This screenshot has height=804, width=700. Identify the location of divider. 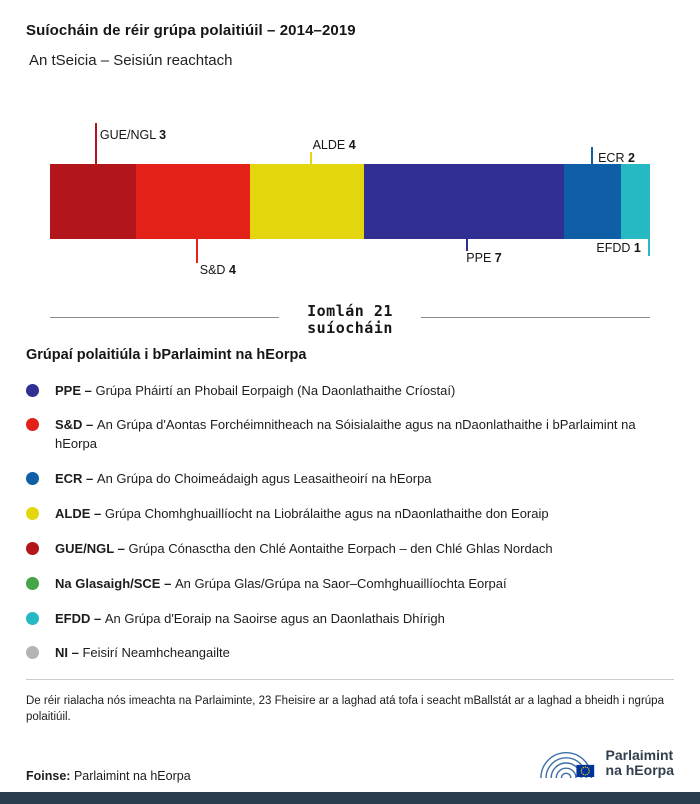
(350, 680).